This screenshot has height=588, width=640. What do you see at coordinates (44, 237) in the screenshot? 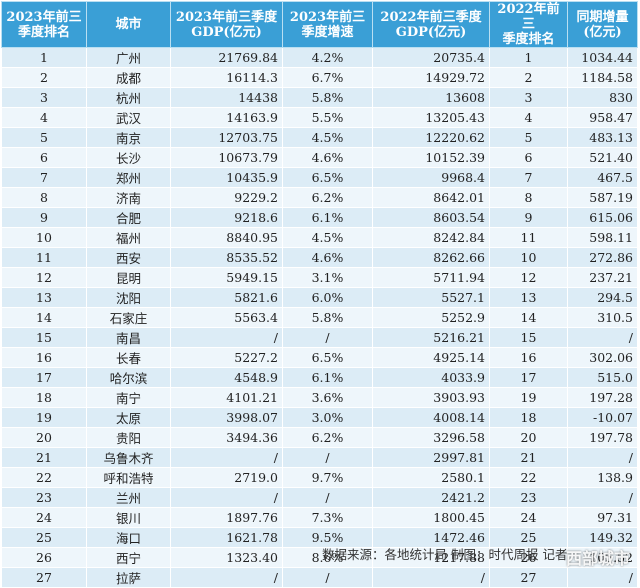
I see `cell-rank-2023: 10` at bounding box center [44, 237].